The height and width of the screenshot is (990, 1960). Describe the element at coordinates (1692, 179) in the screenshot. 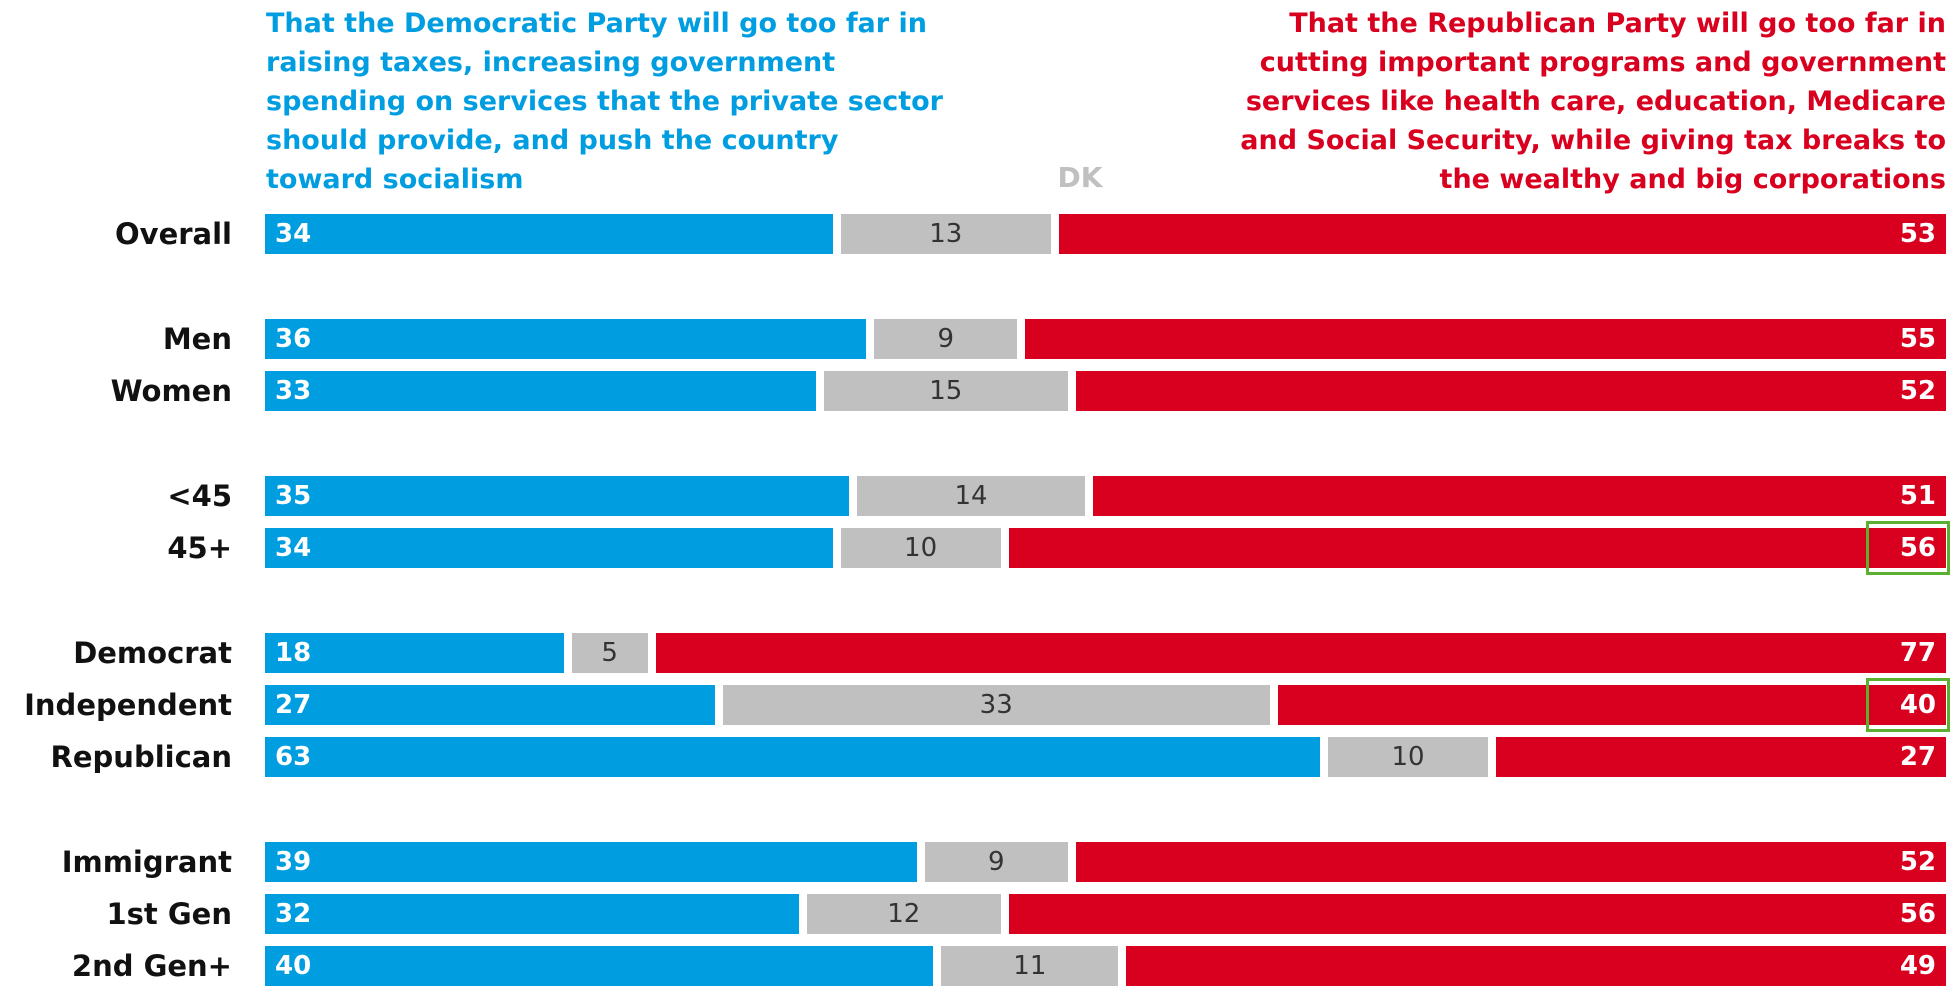

I see `header-right-line: the wealthy and big corporations` at that location.